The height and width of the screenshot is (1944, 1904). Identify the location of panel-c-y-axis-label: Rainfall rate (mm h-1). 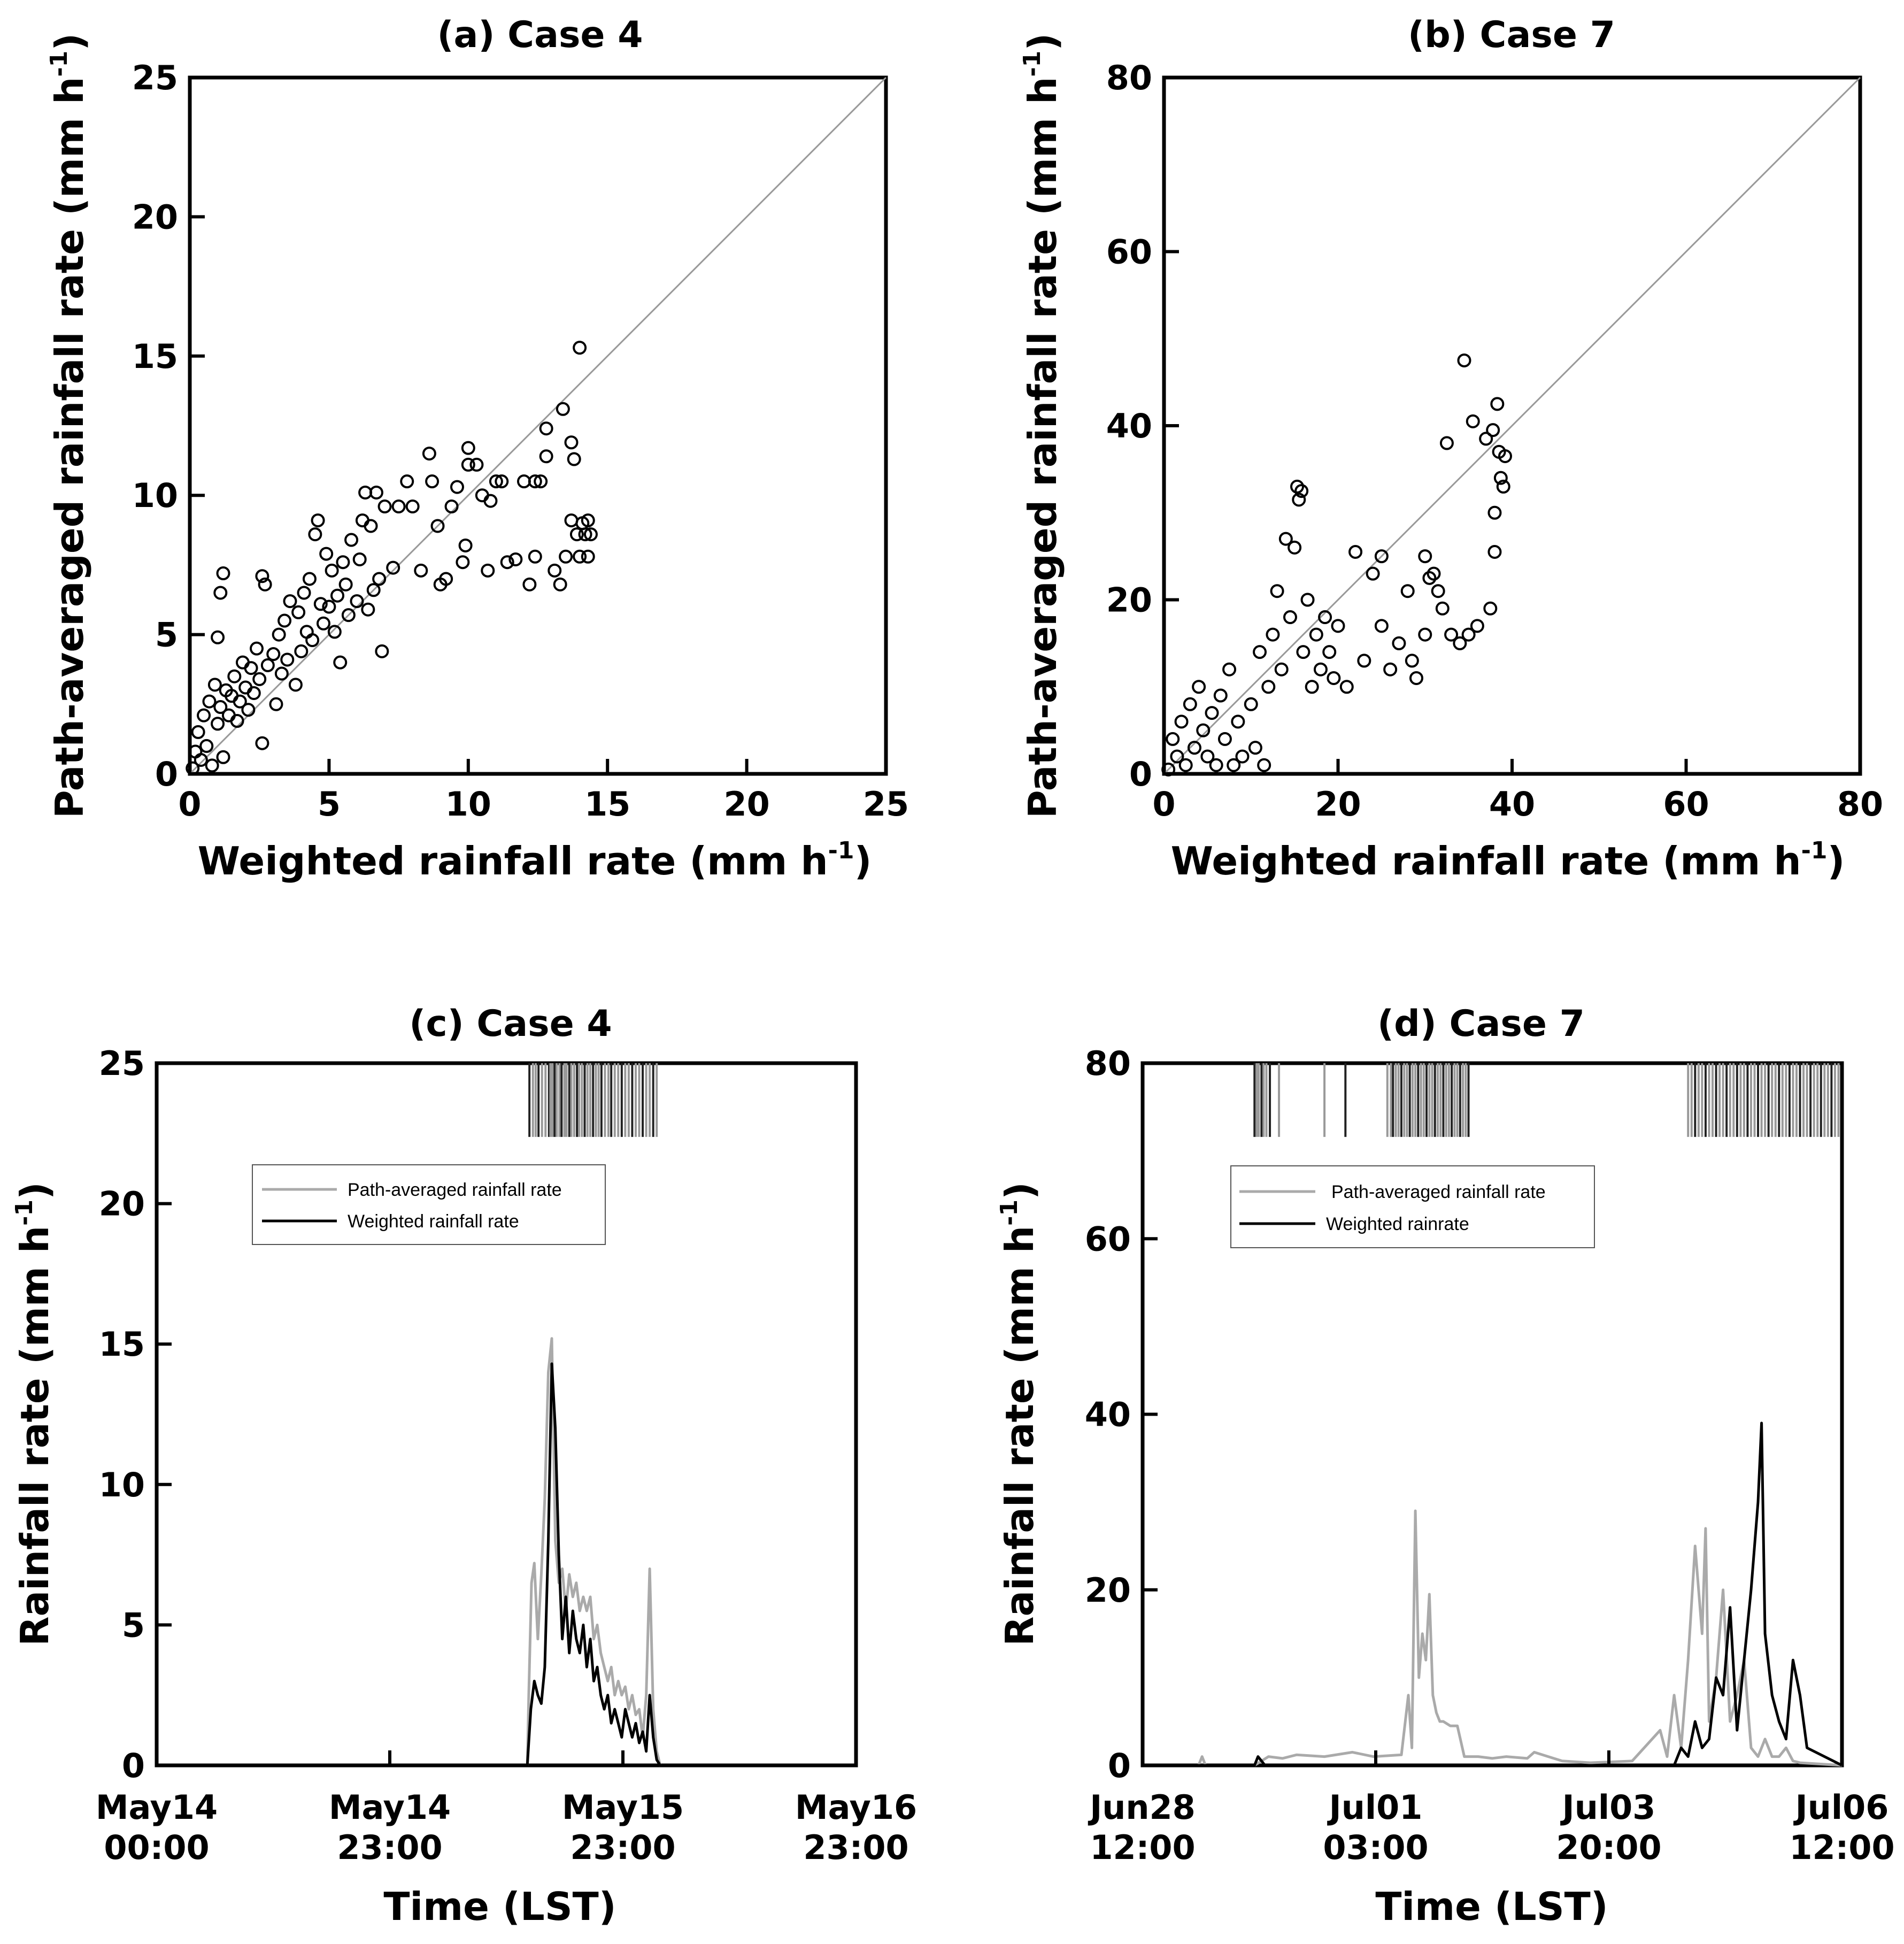
(34, 1414).